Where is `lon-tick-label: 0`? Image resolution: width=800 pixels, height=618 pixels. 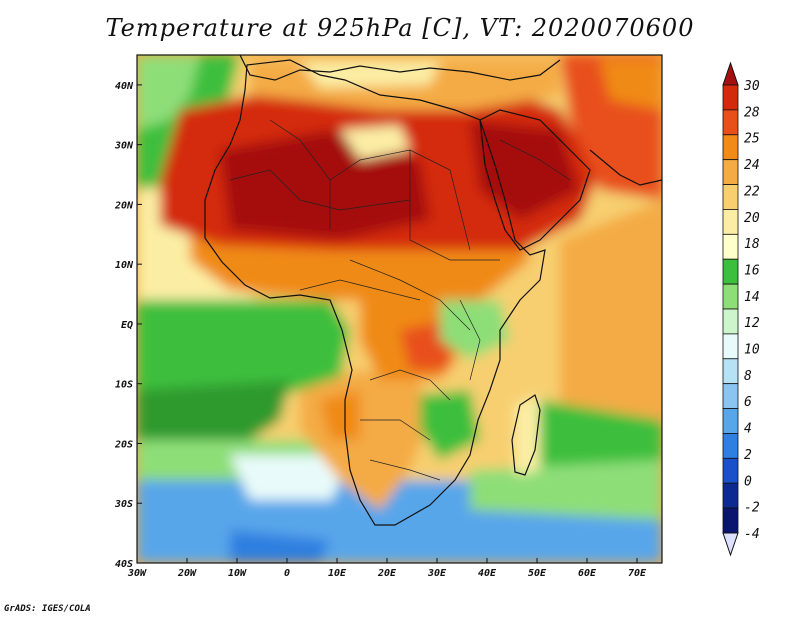 lon-tick-label: 0 is located at coordinates (287, 573).